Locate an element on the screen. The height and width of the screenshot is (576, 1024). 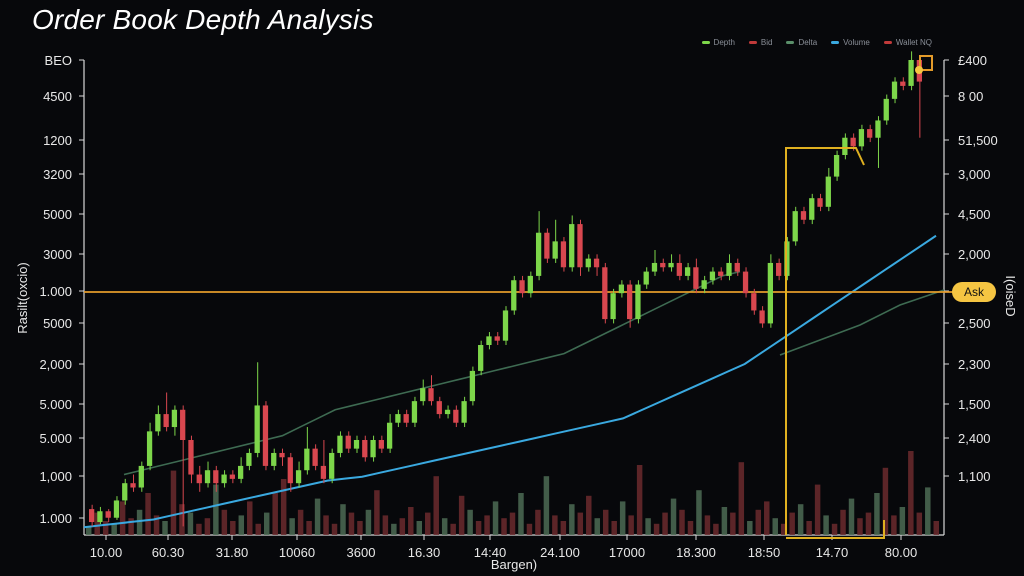
legend-item: Wallet NQ is located at coordinates (907, 42).